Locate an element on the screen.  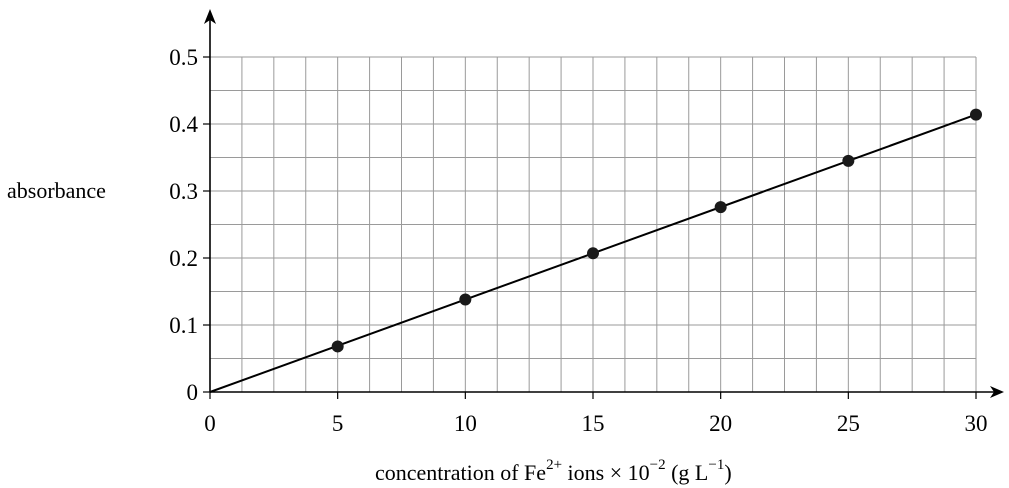
y-tick-label: 0.2 is located at coordinates (183, 258).